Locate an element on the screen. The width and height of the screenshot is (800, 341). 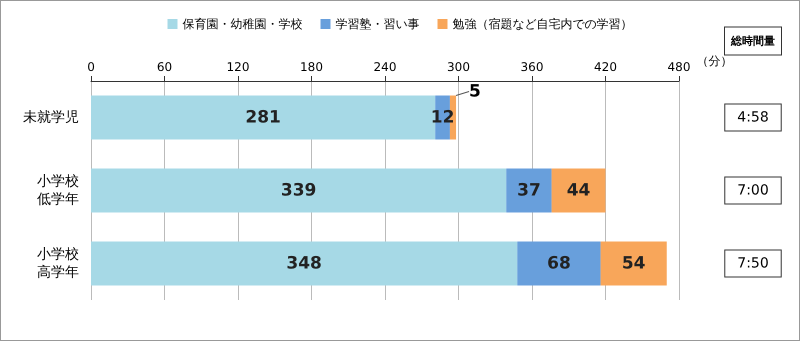
y-tick-label: 小学校低学年 is located at coordinates (58, 191).